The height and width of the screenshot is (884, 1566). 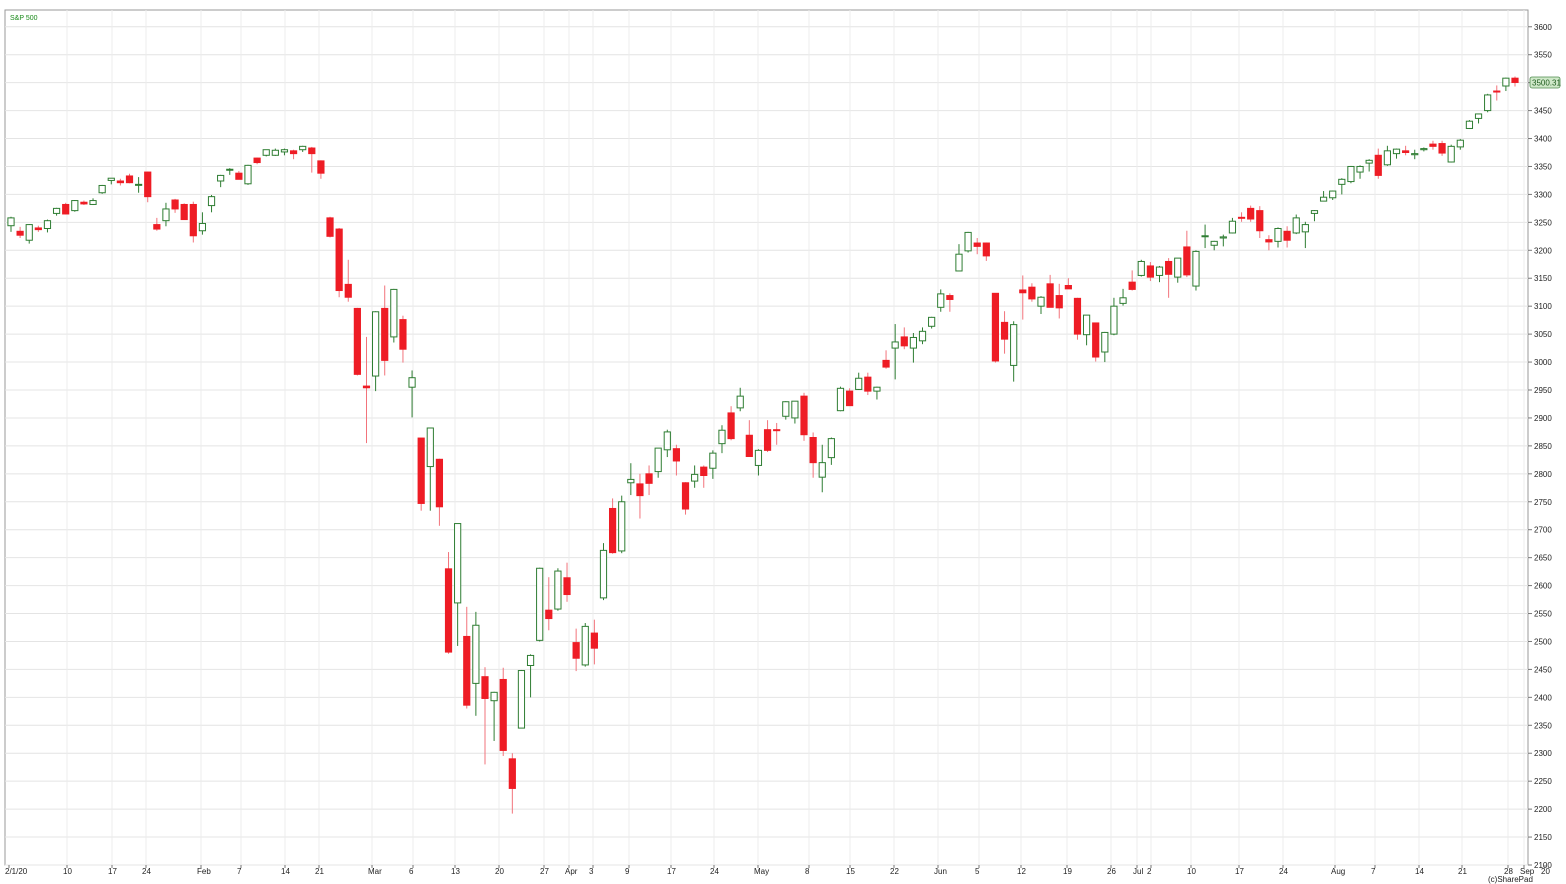 What do you see at coordinates (1545, 82) in the screenshot?
I see `last-value-badge: 3500.31` at bounding box center [1545, 82].